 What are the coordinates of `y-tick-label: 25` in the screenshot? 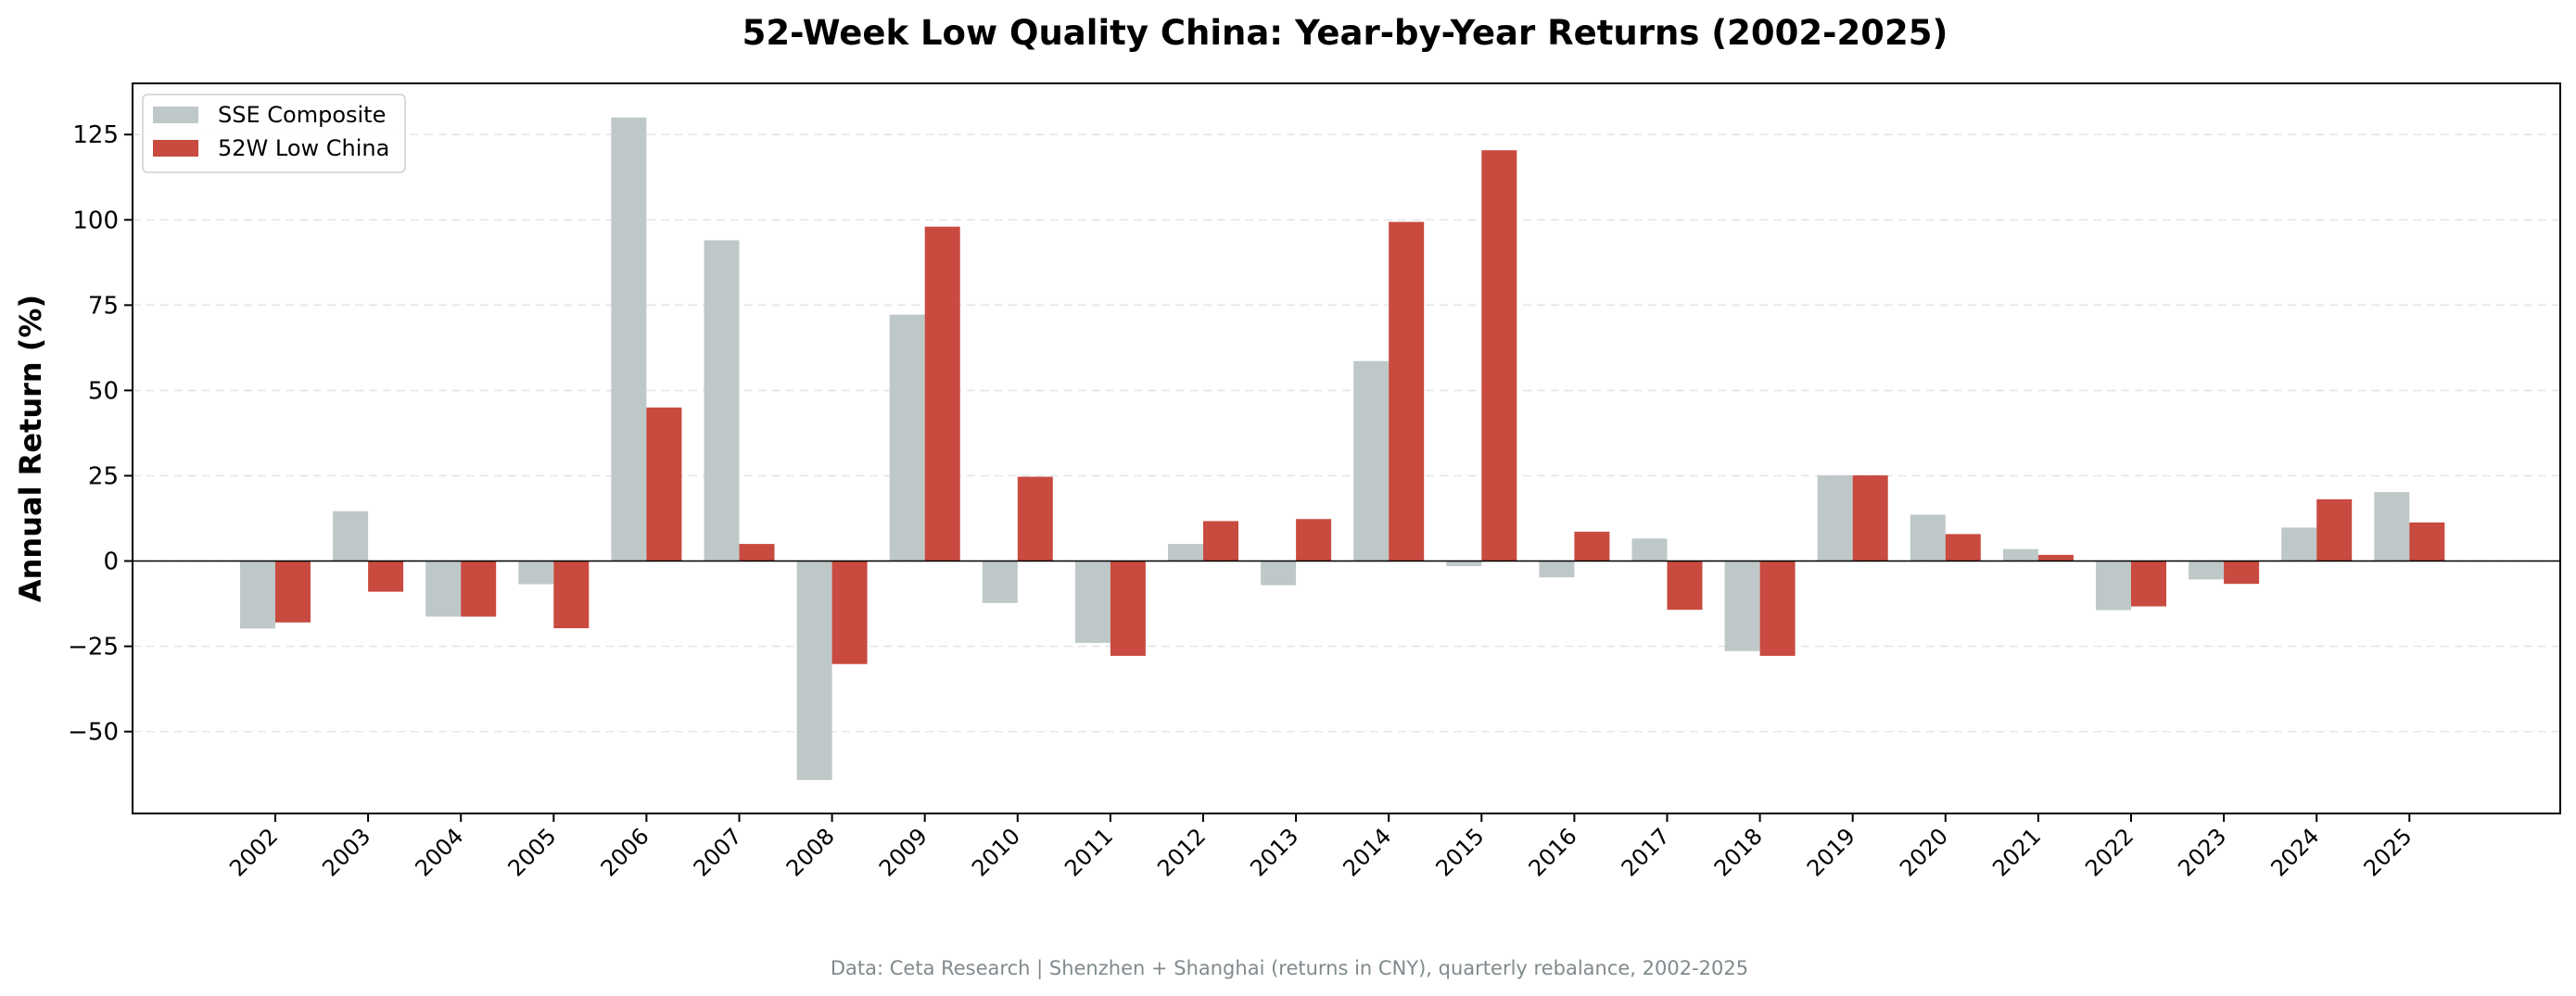 It's located at (103, 476).